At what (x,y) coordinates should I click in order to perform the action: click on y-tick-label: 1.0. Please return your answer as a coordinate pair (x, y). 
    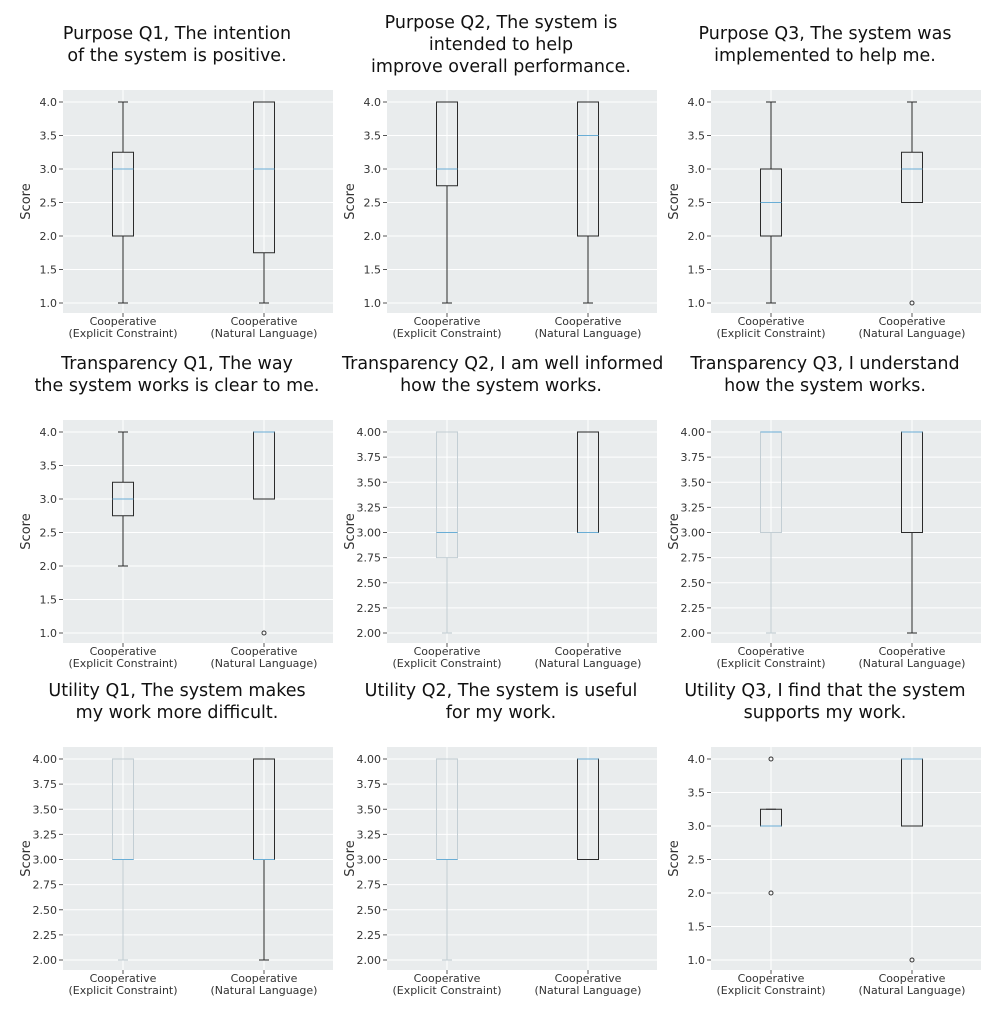
    Looking at the image, I should click on (373, 303).